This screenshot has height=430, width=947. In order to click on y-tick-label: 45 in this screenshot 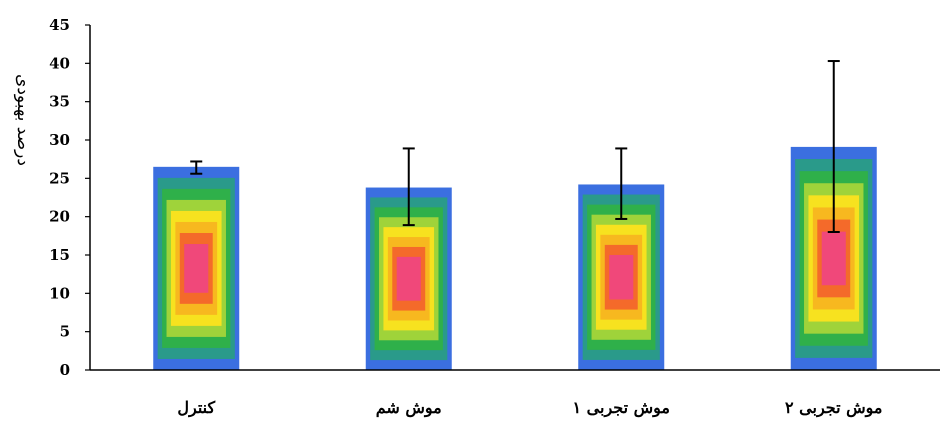, I will do `click(59, 25)`.